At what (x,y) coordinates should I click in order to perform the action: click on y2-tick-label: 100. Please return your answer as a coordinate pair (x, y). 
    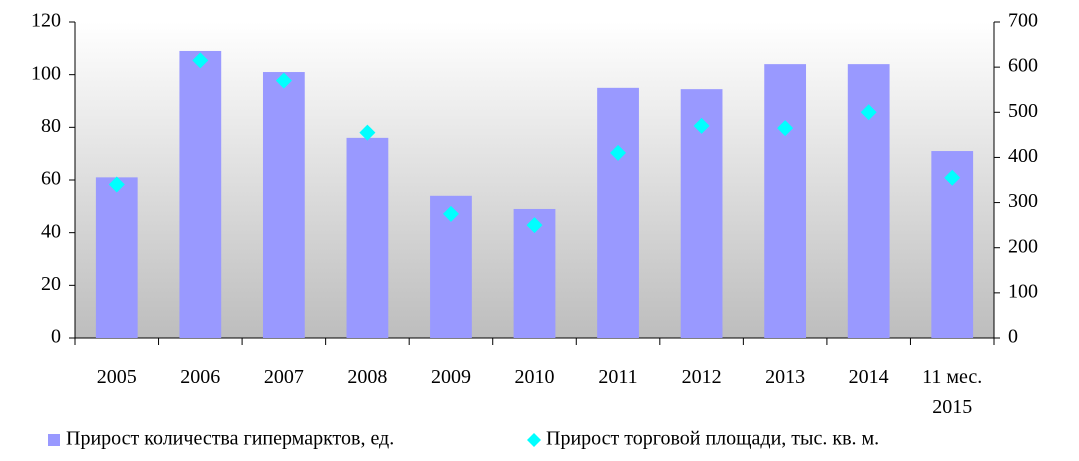
    Looking at the image, I should click on (1023, 291).